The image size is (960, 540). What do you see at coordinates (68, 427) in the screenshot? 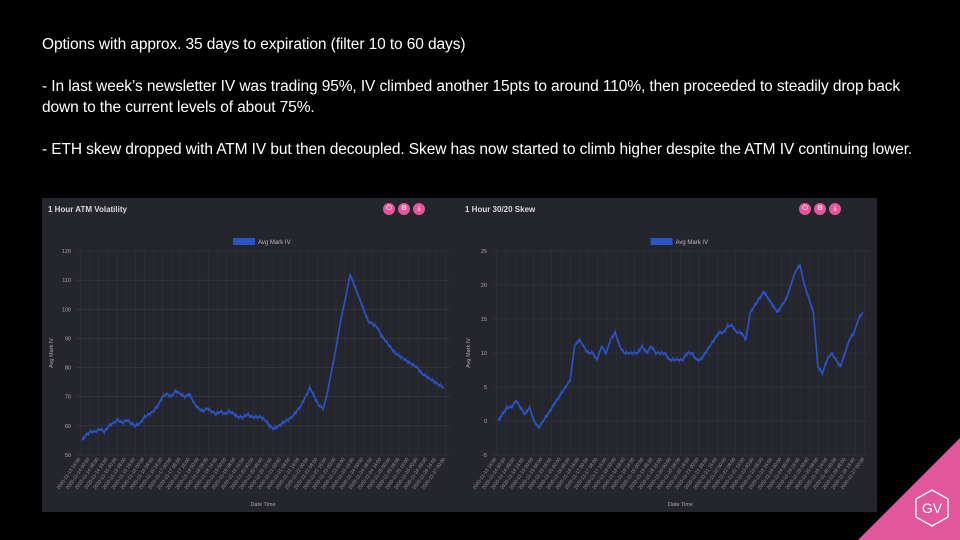
I see `y-tick-label: 60` at bounding box center [68, 427].